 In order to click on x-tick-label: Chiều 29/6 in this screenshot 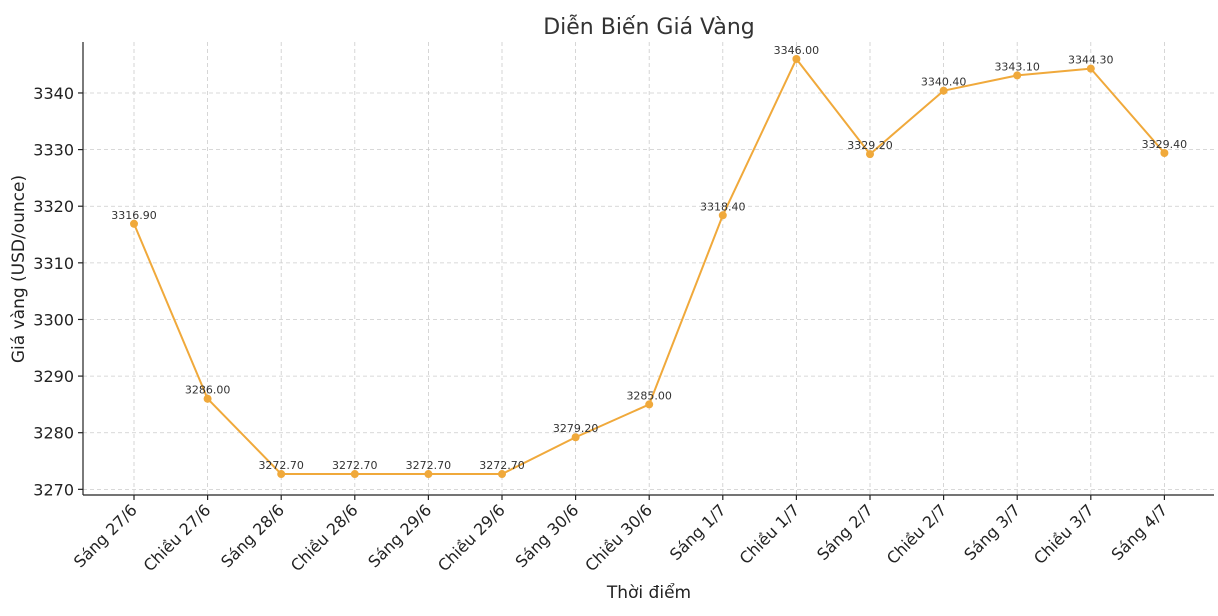, I will do `click(471, 537)`.